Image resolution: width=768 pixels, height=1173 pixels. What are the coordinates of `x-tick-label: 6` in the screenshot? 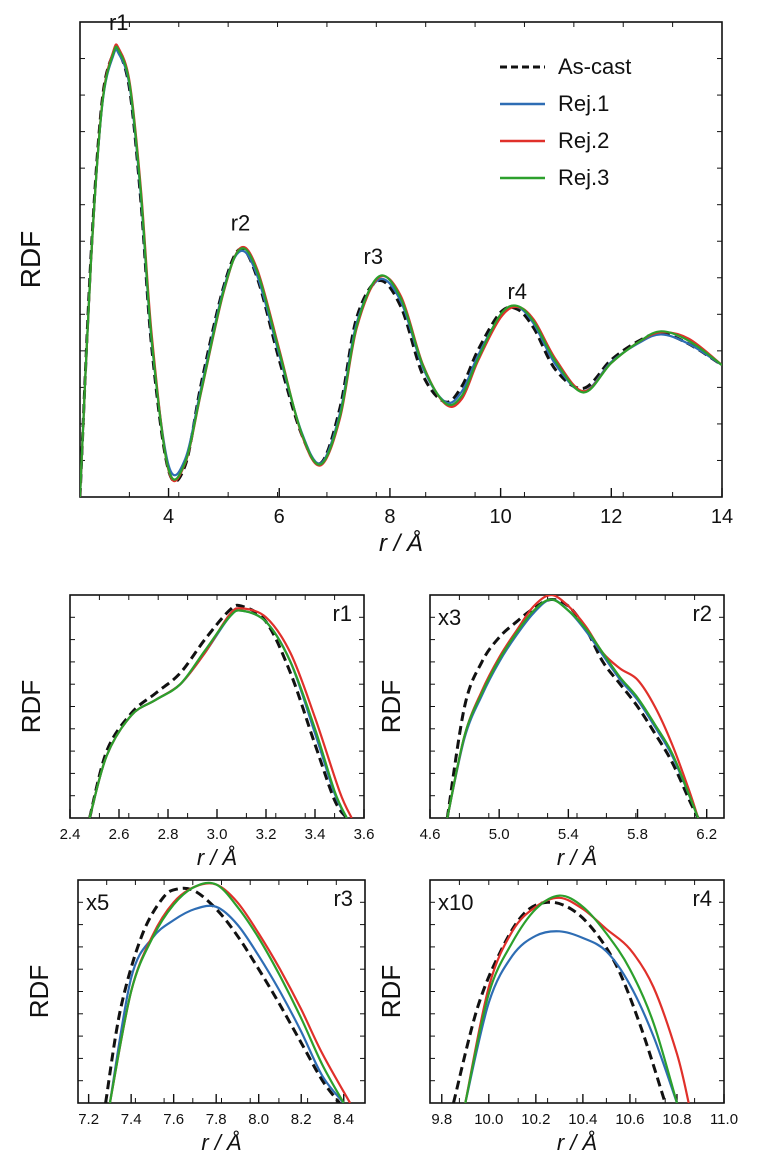 It's located at (279, 517).